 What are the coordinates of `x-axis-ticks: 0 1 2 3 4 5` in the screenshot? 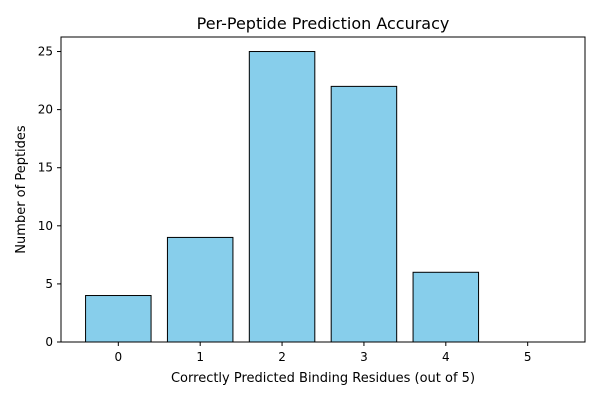 It's located at (323, 353).